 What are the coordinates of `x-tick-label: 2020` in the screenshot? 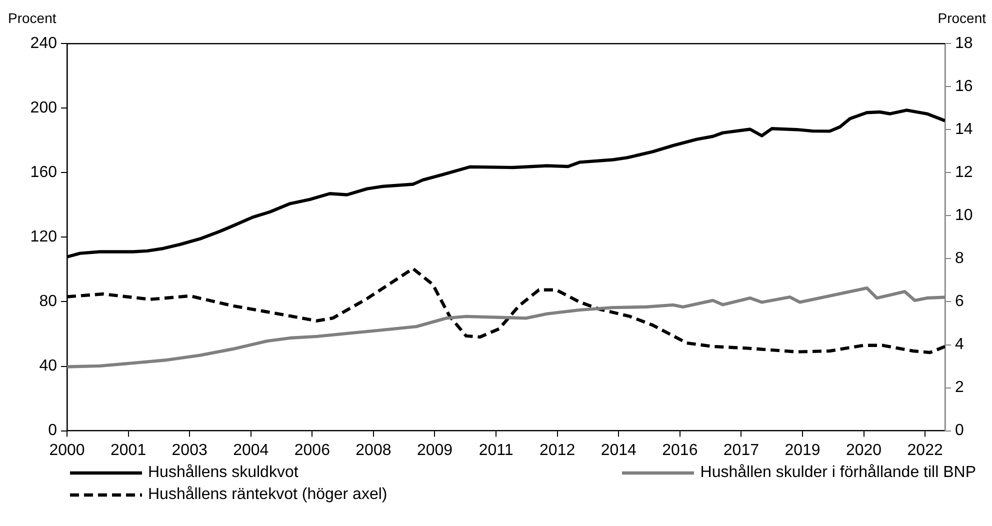 It's located at (864, 450).